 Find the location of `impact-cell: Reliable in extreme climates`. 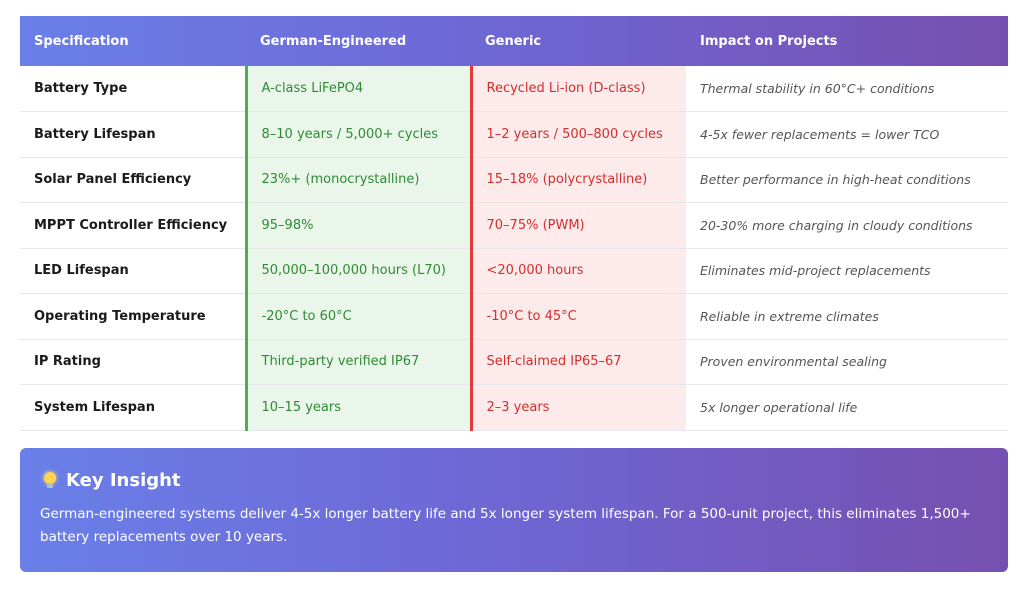

impact-cell: Reliable in extreme climates is located at coordinates (847, 316).